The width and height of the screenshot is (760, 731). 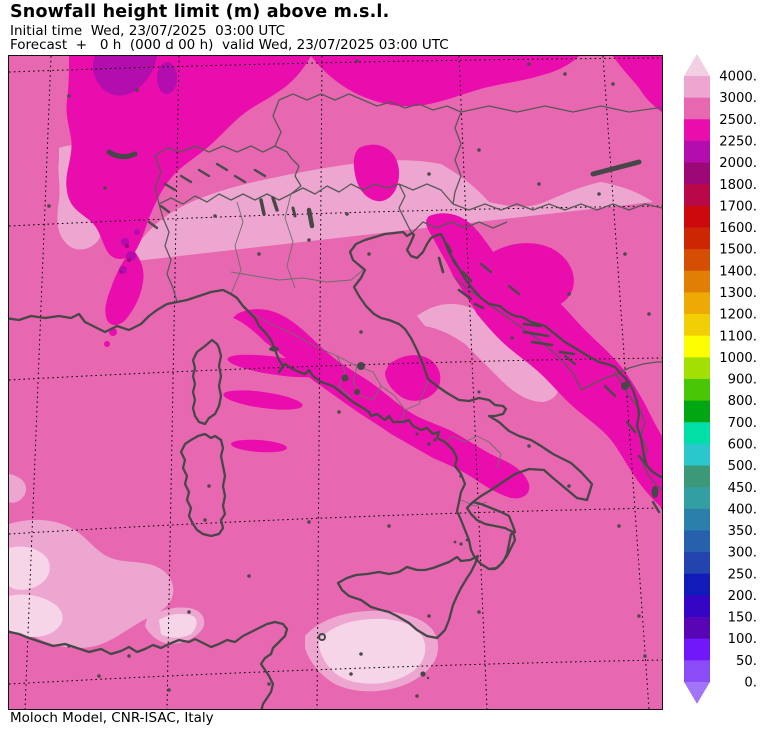 What do you see at coordinates (742, 380) in the screenshot?
I see `legend-tick-label: 900.` at bounding box center [742, 380].